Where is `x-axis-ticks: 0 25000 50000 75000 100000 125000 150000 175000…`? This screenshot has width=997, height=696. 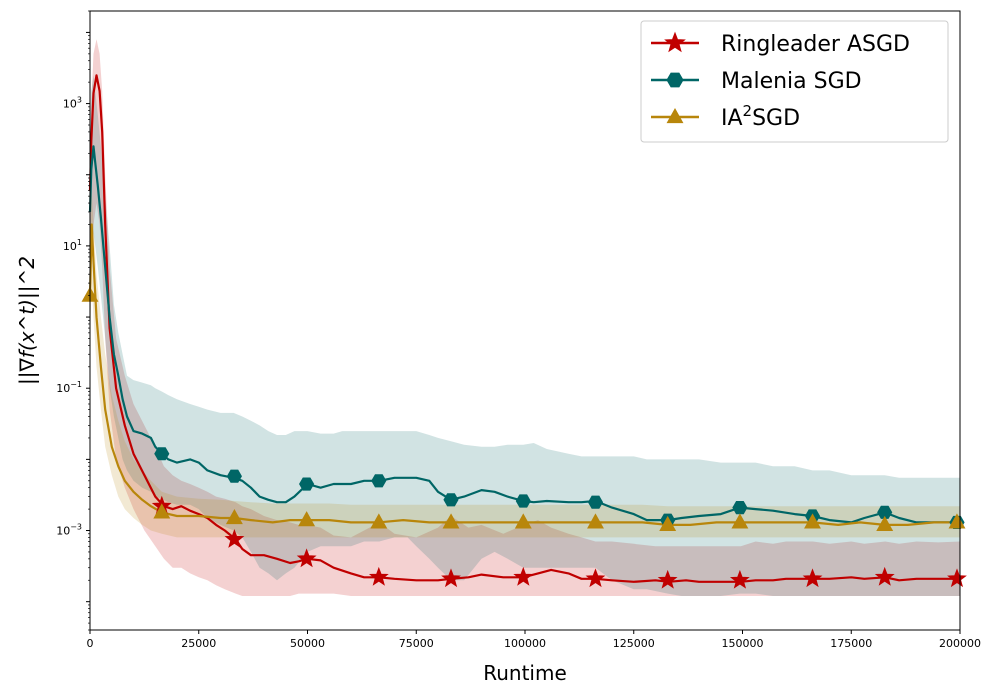 x-axis-ticks: 0 25000 50000 75000 100000 125000 150000 175000… is located at coordinates (534, 640).